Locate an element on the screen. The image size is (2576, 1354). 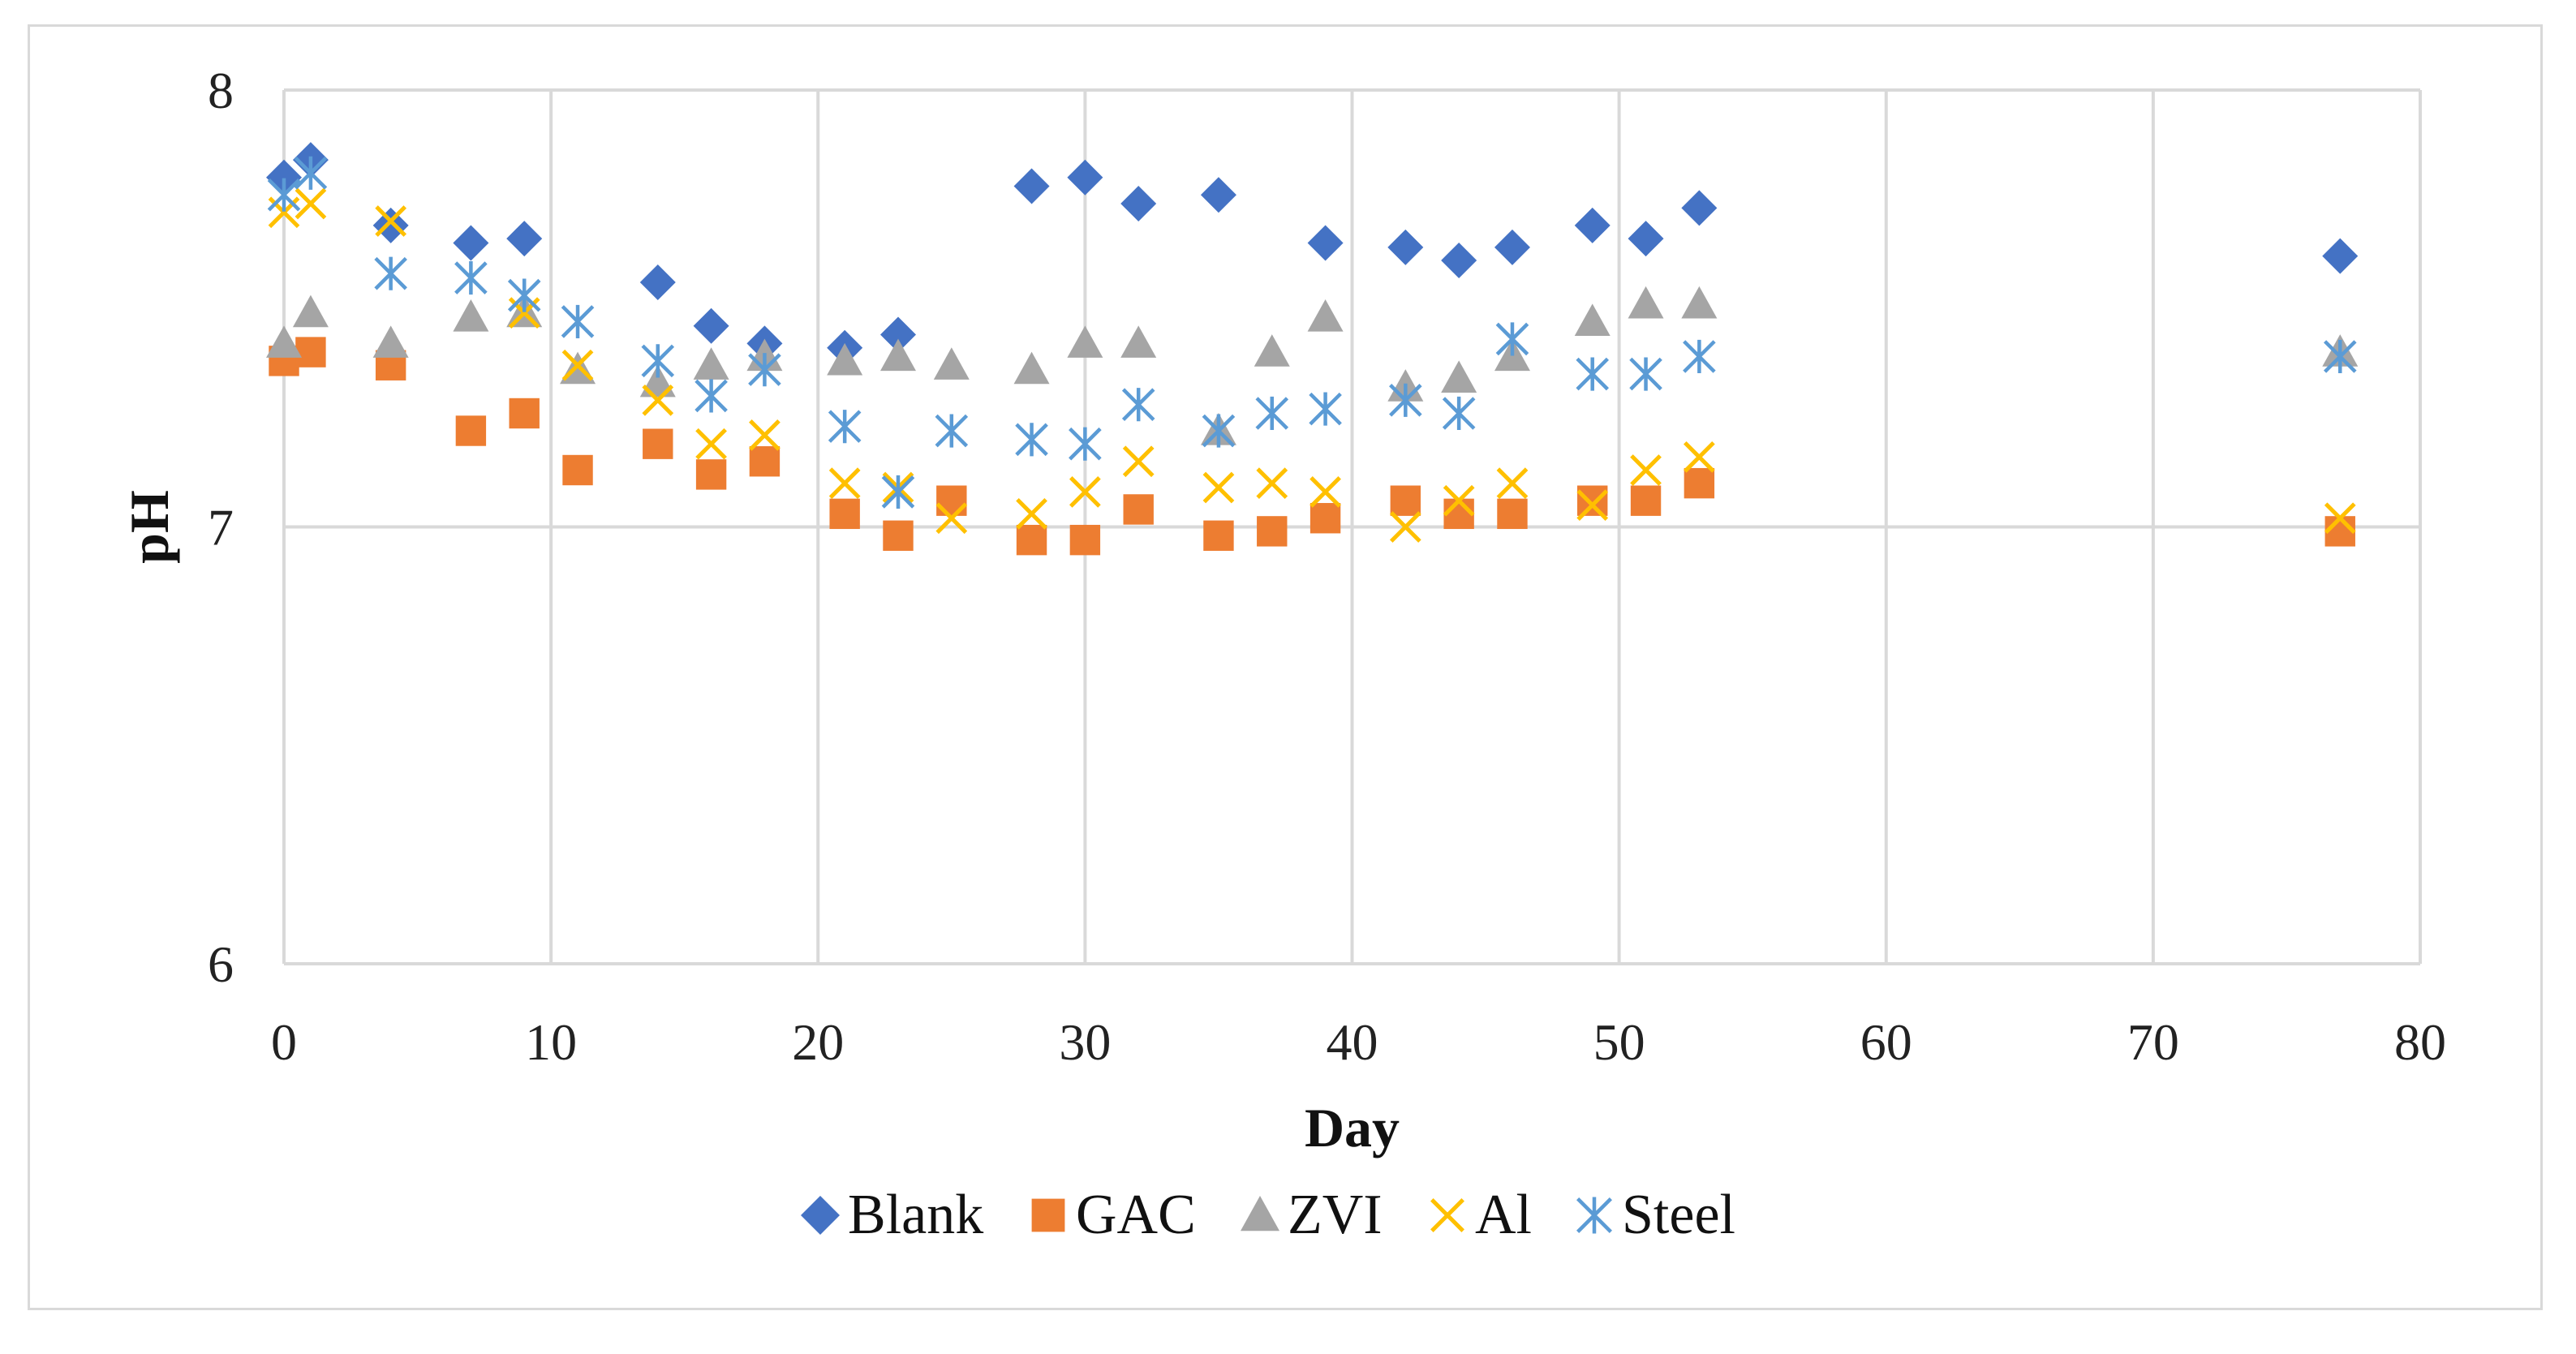
legend-label-gac: GAC is located at coordinates (1136, 1215).